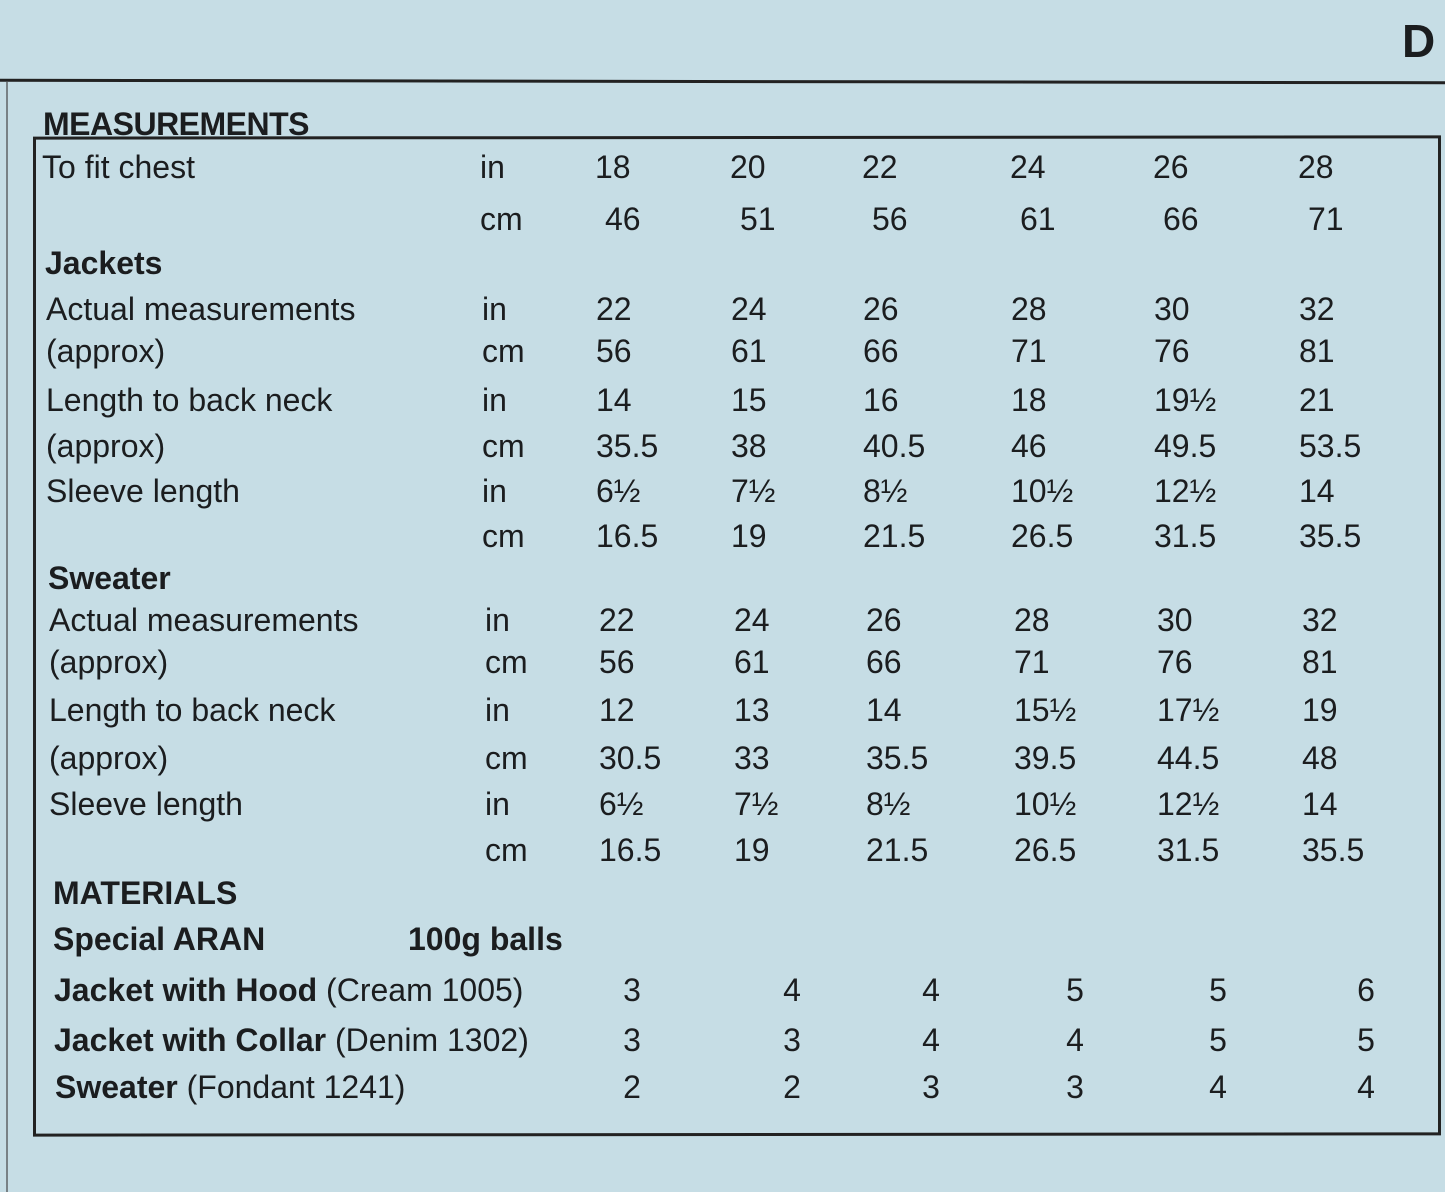  I want to click on value: 21, so click(1317, 400).